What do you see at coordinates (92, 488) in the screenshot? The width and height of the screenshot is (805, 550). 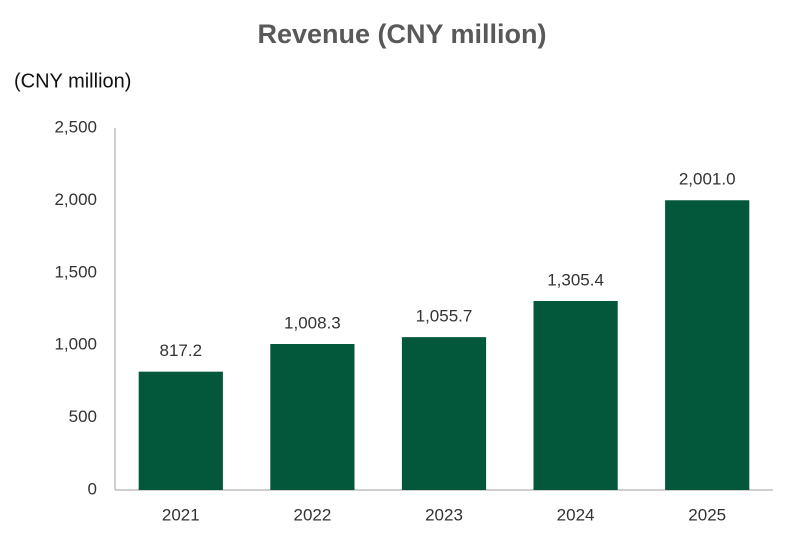 I see `y-tick-label: 0` at bounding box center [92, 488].